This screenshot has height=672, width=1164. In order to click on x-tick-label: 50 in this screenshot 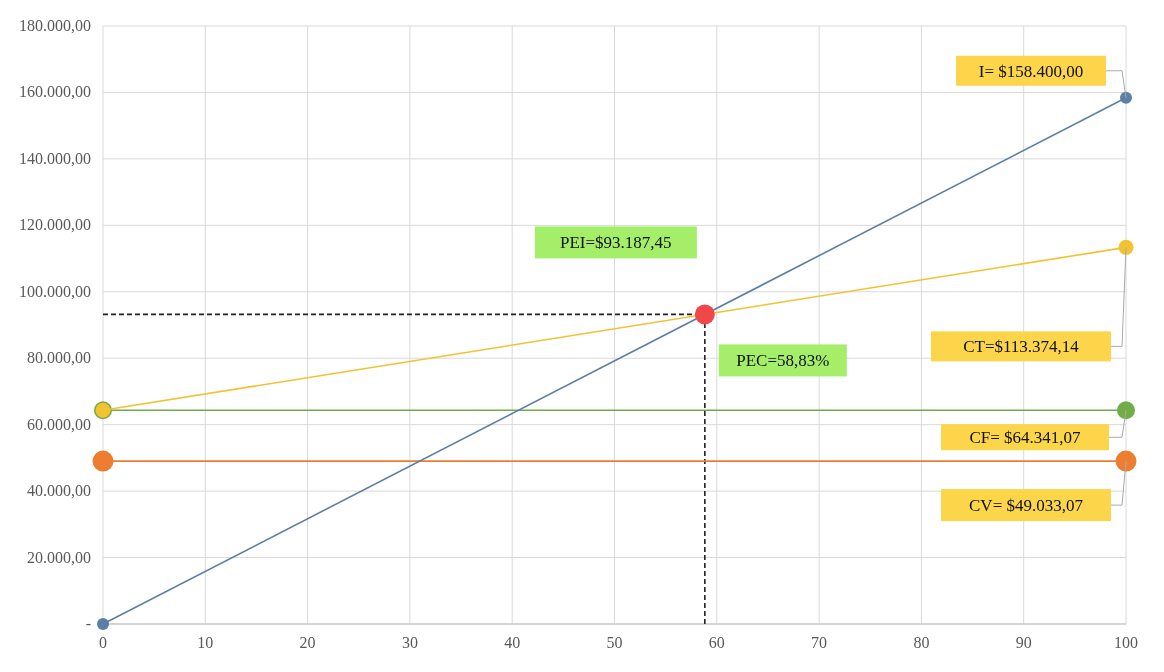, I will do `click(614, 642)`.